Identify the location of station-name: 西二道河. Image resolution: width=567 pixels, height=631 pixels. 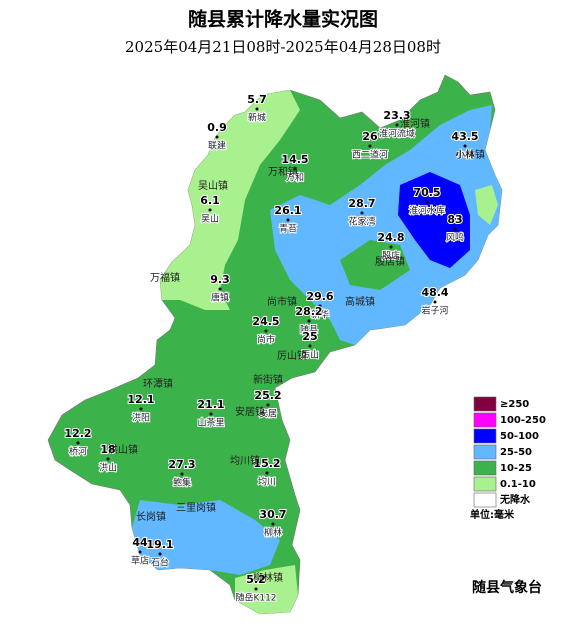
(370, 155).